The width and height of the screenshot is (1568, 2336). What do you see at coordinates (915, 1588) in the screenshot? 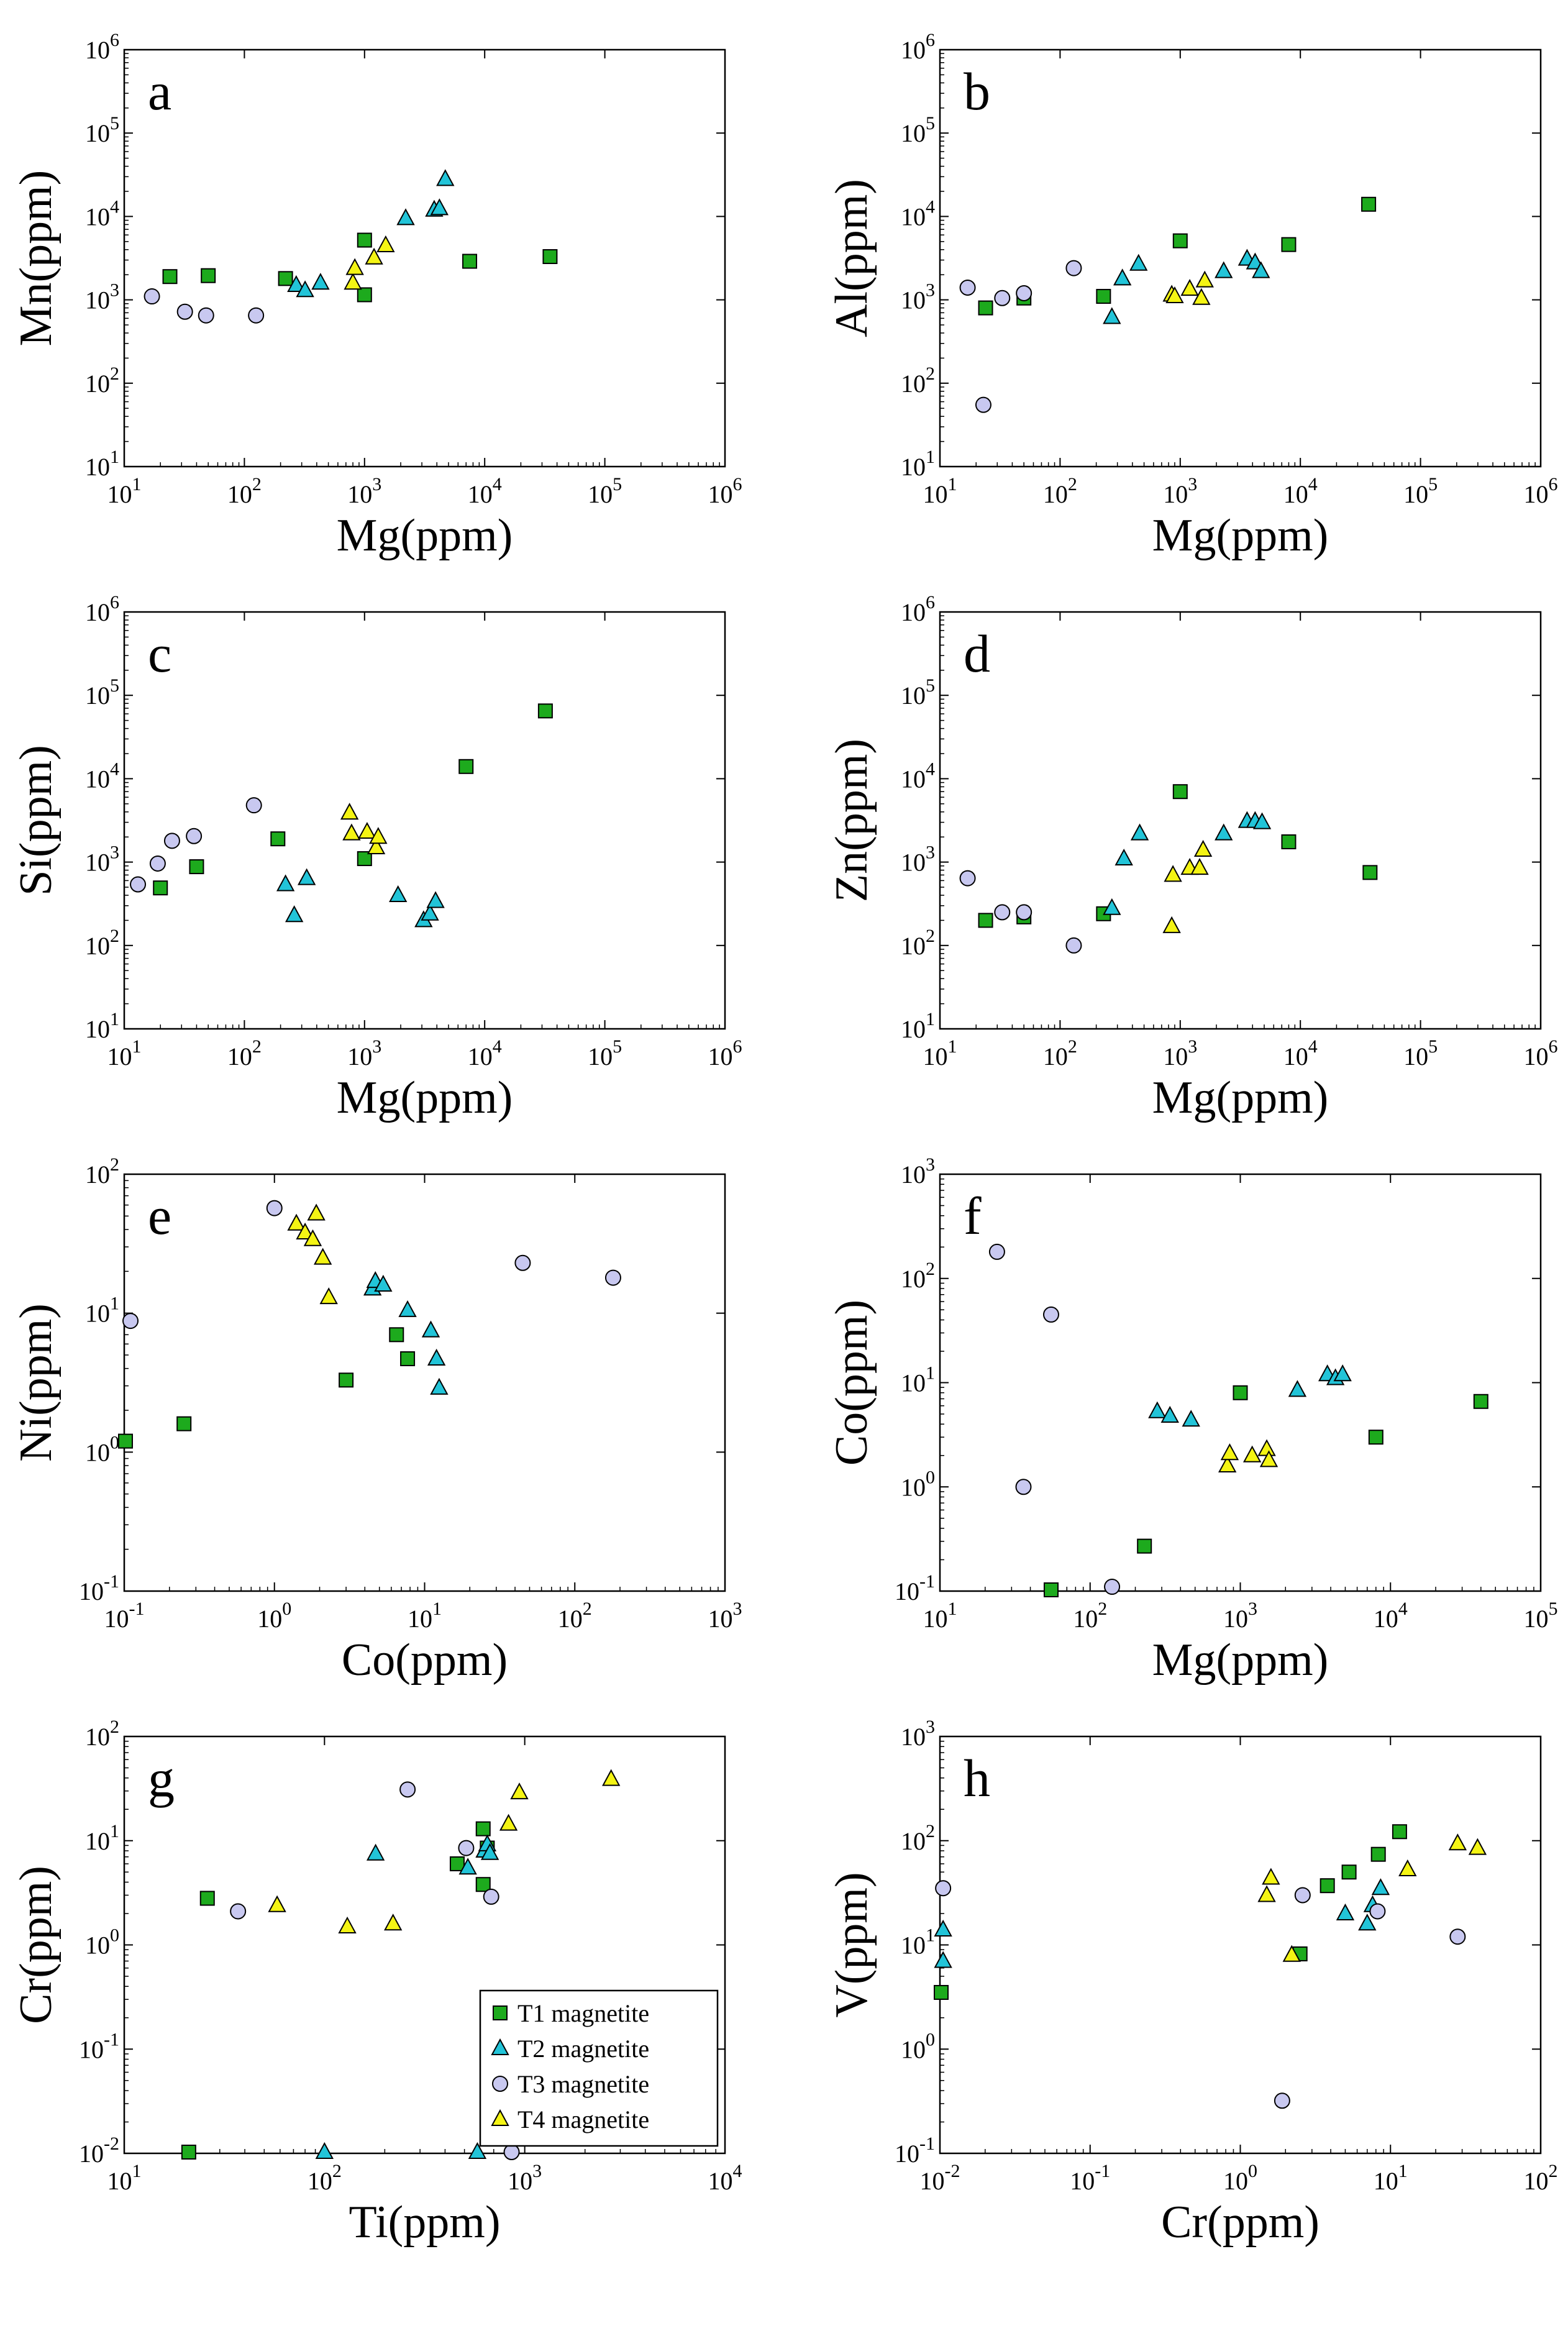
I see `y-tick-label: 10⁻¹` at bounding box center [915, 1588].